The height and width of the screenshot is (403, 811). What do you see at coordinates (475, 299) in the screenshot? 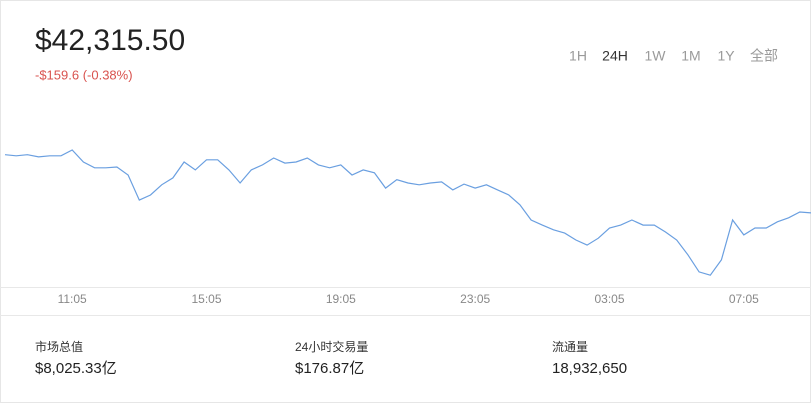
I see `x-tick-label: 23:05` at bounding box center [475, 299].